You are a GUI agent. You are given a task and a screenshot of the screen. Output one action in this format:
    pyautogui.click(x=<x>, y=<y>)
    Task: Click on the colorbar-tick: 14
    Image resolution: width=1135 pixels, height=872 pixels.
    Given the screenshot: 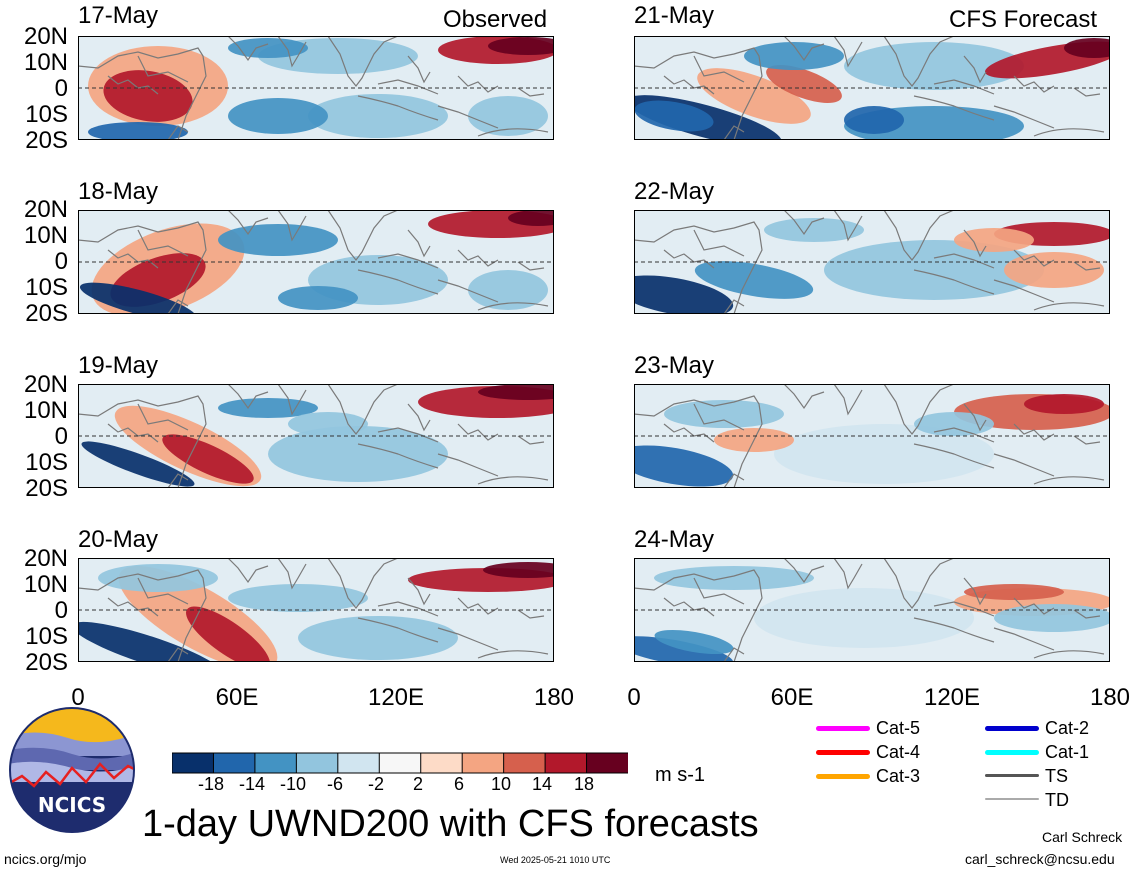 What is the action you would take?
    pyautogui.click(x=542, y=784)
    